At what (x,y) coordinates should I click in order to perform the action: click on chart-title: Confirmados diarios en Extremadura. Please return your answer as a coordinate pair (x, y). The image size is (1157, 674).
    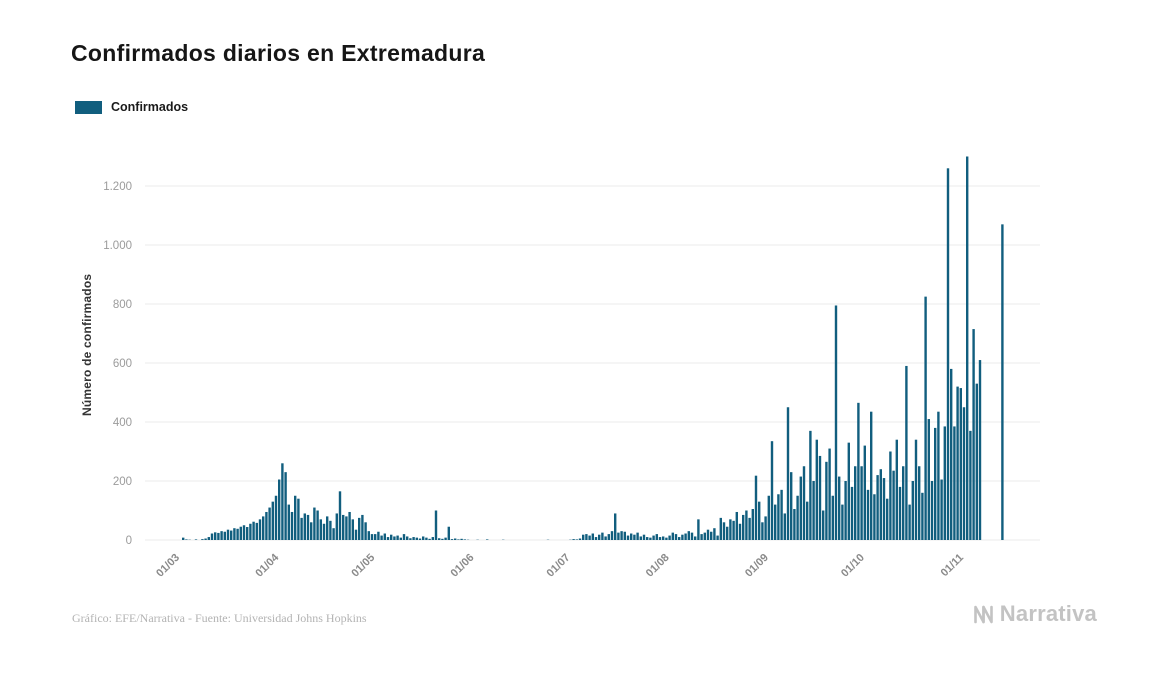
    Looking at the image, I should click on (278, 53).